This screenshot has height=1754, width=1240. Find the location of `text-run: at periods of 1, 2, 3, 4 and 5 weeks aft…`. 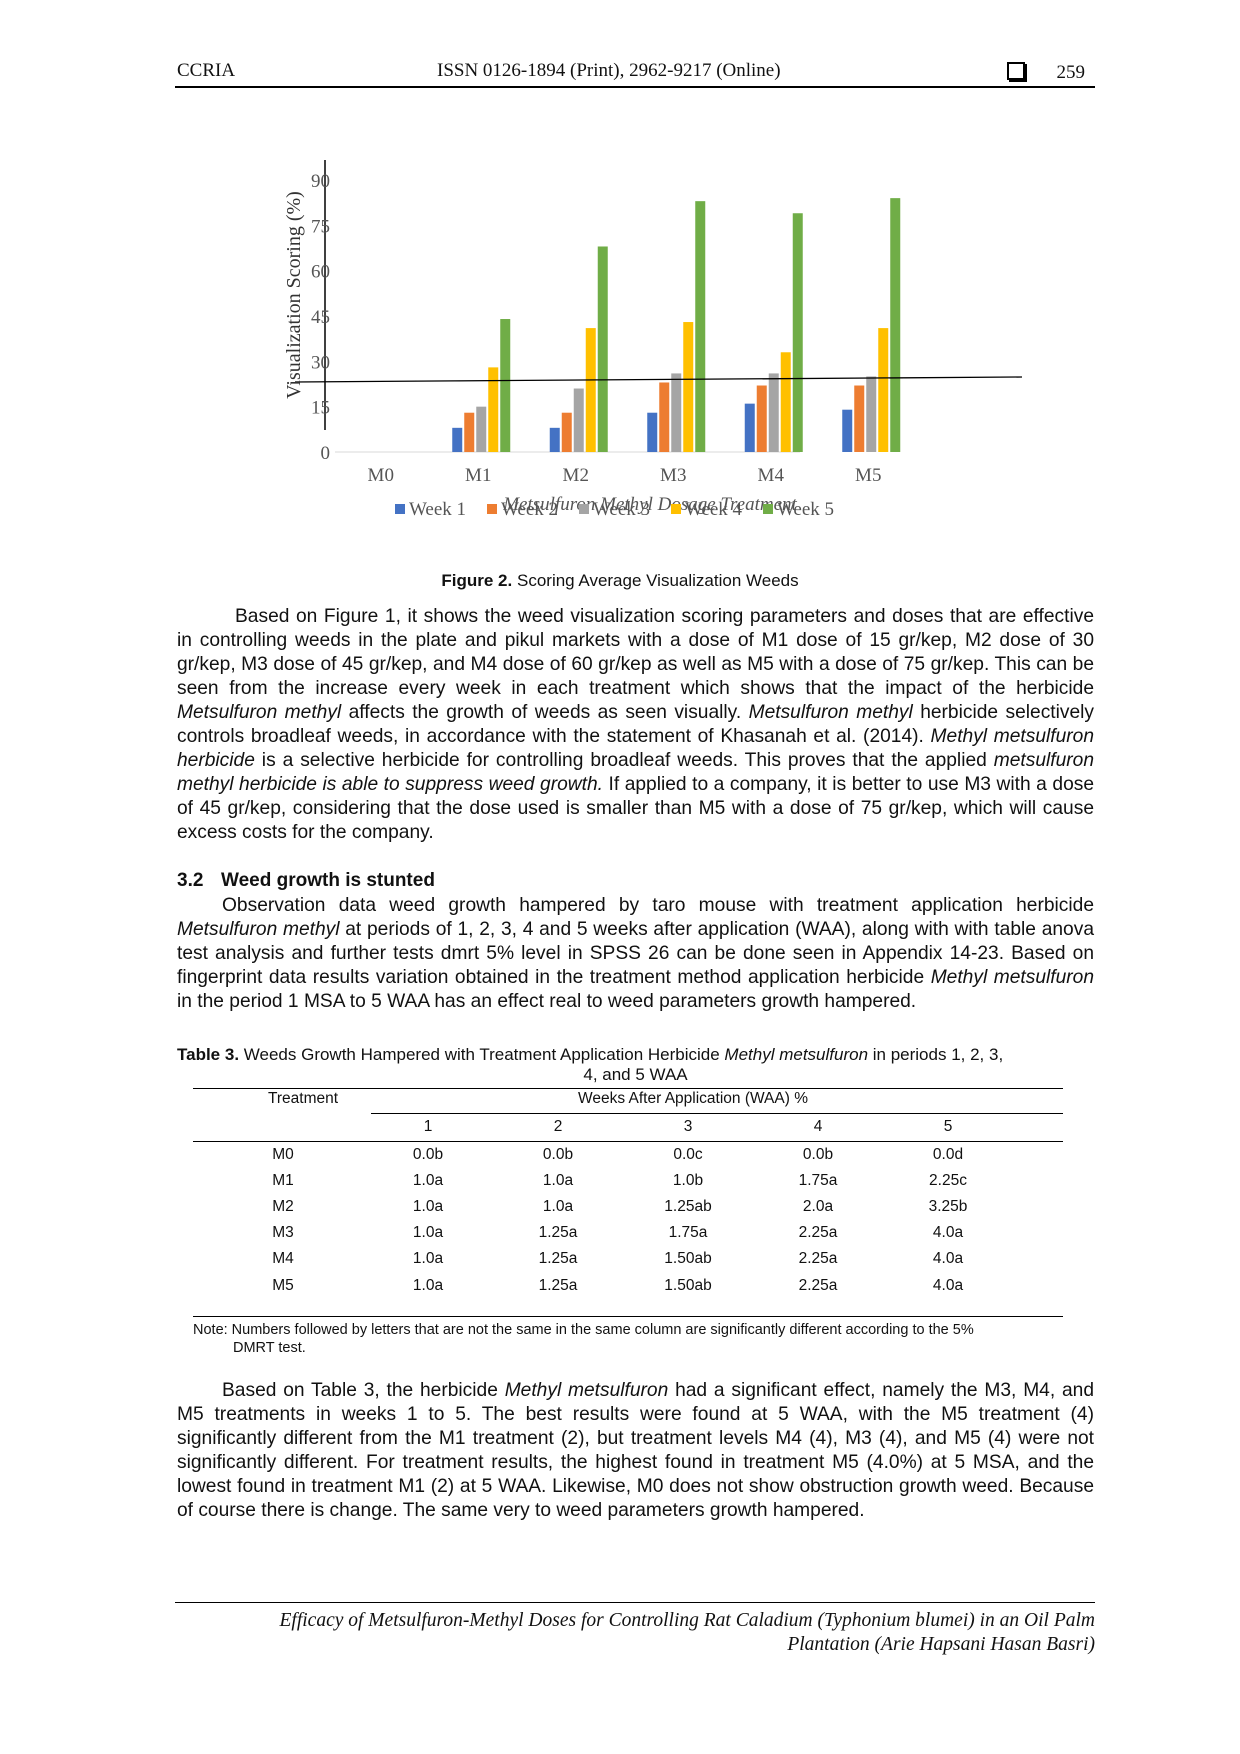

text-run: at periods of 1, 2, 3, 4 and 5 weeks aft… is located at coordinates (635, 953).